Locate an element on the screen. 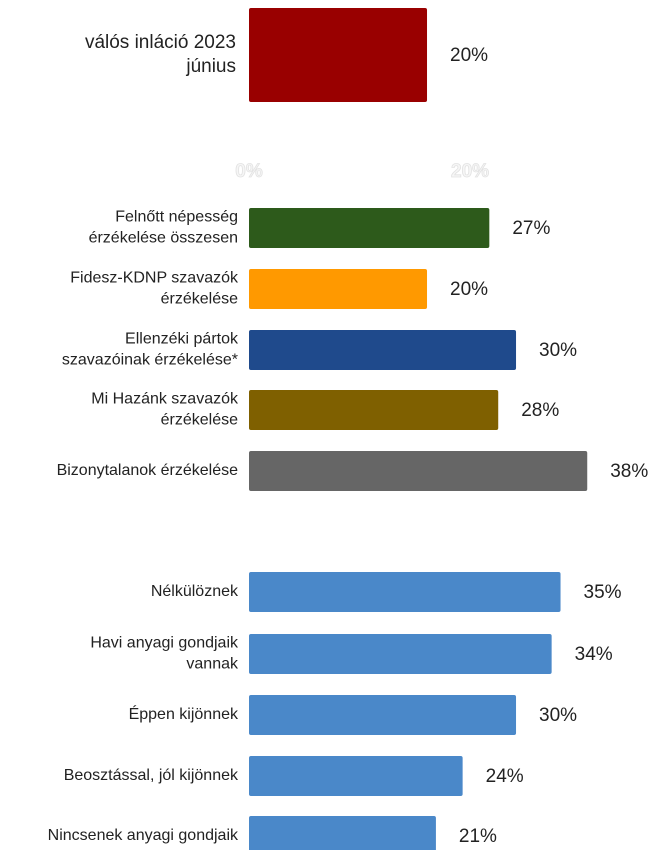 Image resolution: width=656 pixels, height=850 pixels. category-label: június is located at coordinates (210, 66).